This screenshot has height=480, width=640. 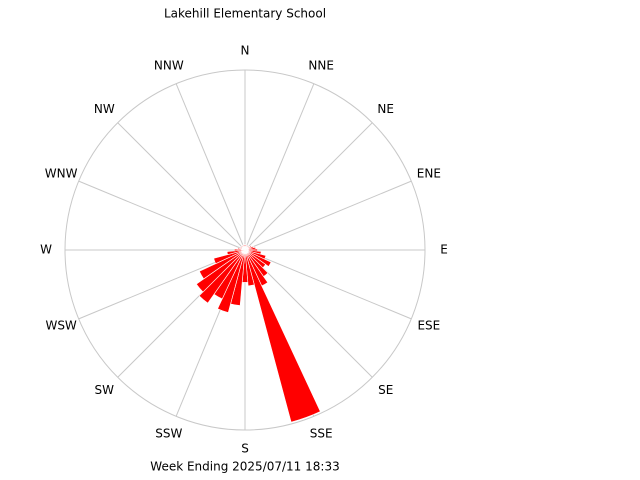 What do you see at coordinates (61, 173) in the screenshot?
I see `direction-label: WNW` at bounding box center [61, 173].